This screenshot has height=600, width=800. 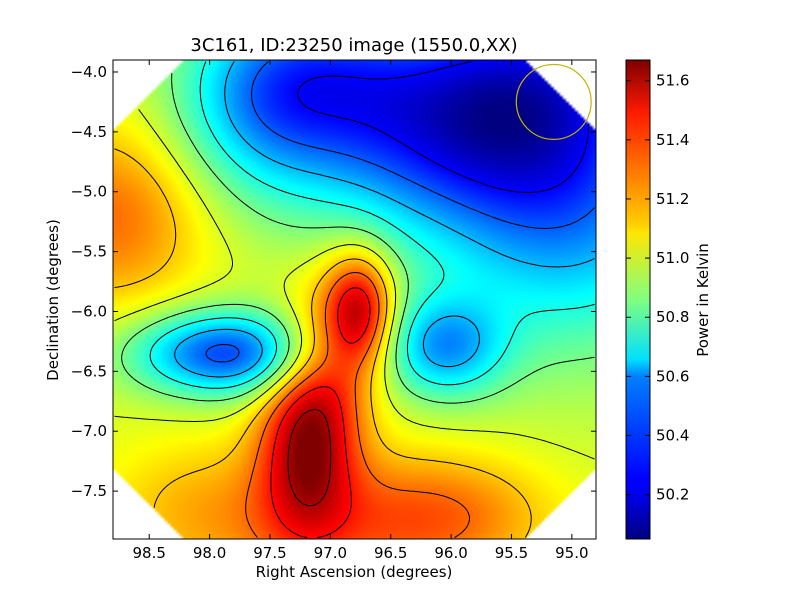 What do you see at coordinates (672, 495) in the screenshot?
I see `colorbar-tick-label: 50.2` at bounding box center [672, 495].